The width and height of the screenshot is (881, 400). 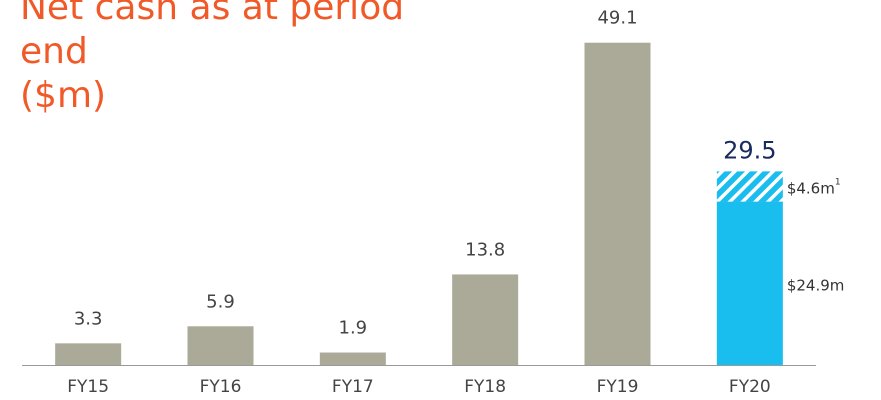 I want to click on title-line: end, so click(x=54, y=51).